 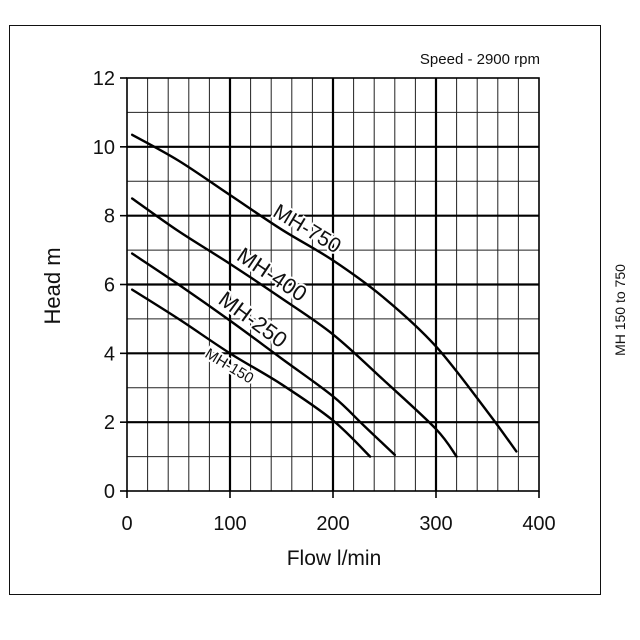 What do you see at coordinates (229, 524) in the screenshot?
I see `x-tick-label: 100` at bounding box center [229, 524].